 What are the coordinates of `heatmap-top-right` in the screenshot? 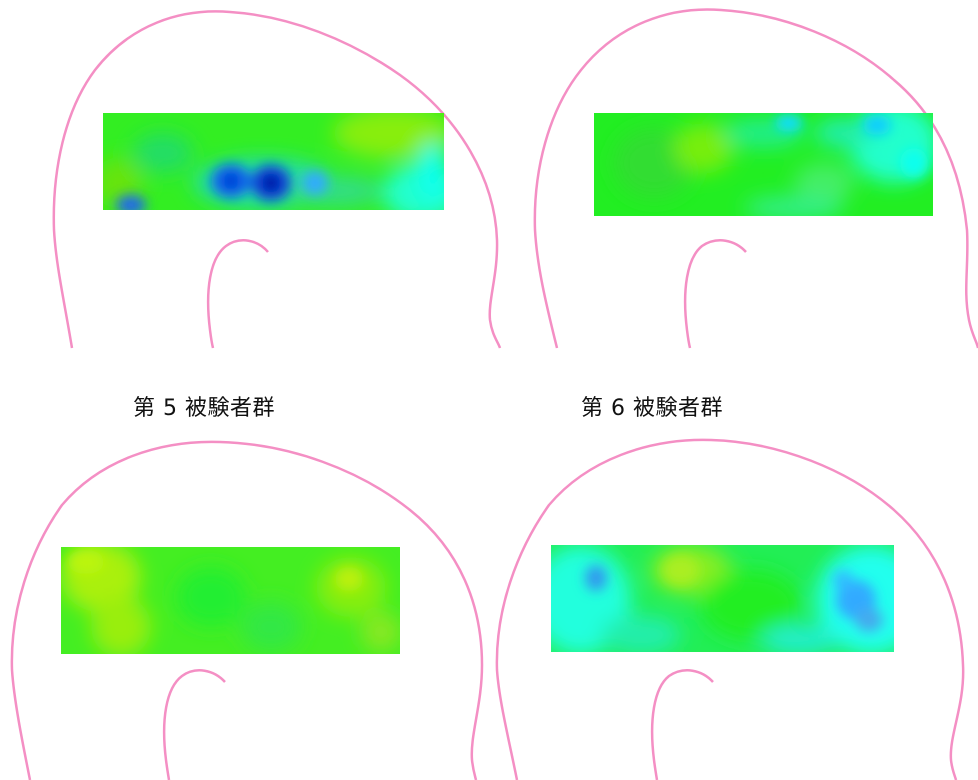 It's located at (763, 164).